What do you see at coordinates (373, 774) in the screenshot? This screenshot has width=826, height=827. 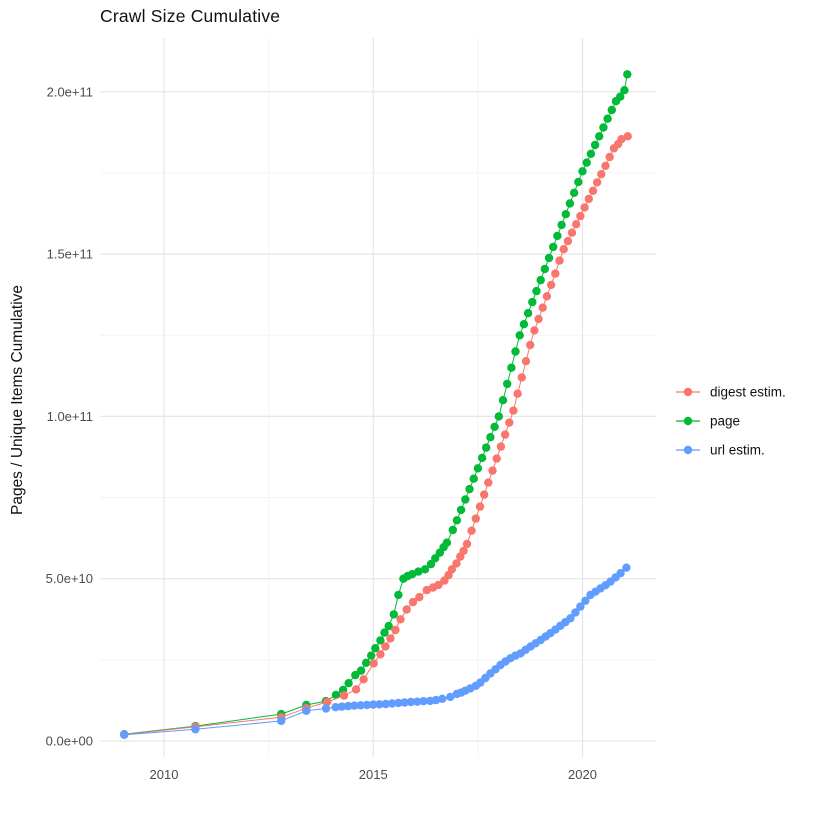 I see `x-tick-label: 2015` at bounding box center [373, 774].